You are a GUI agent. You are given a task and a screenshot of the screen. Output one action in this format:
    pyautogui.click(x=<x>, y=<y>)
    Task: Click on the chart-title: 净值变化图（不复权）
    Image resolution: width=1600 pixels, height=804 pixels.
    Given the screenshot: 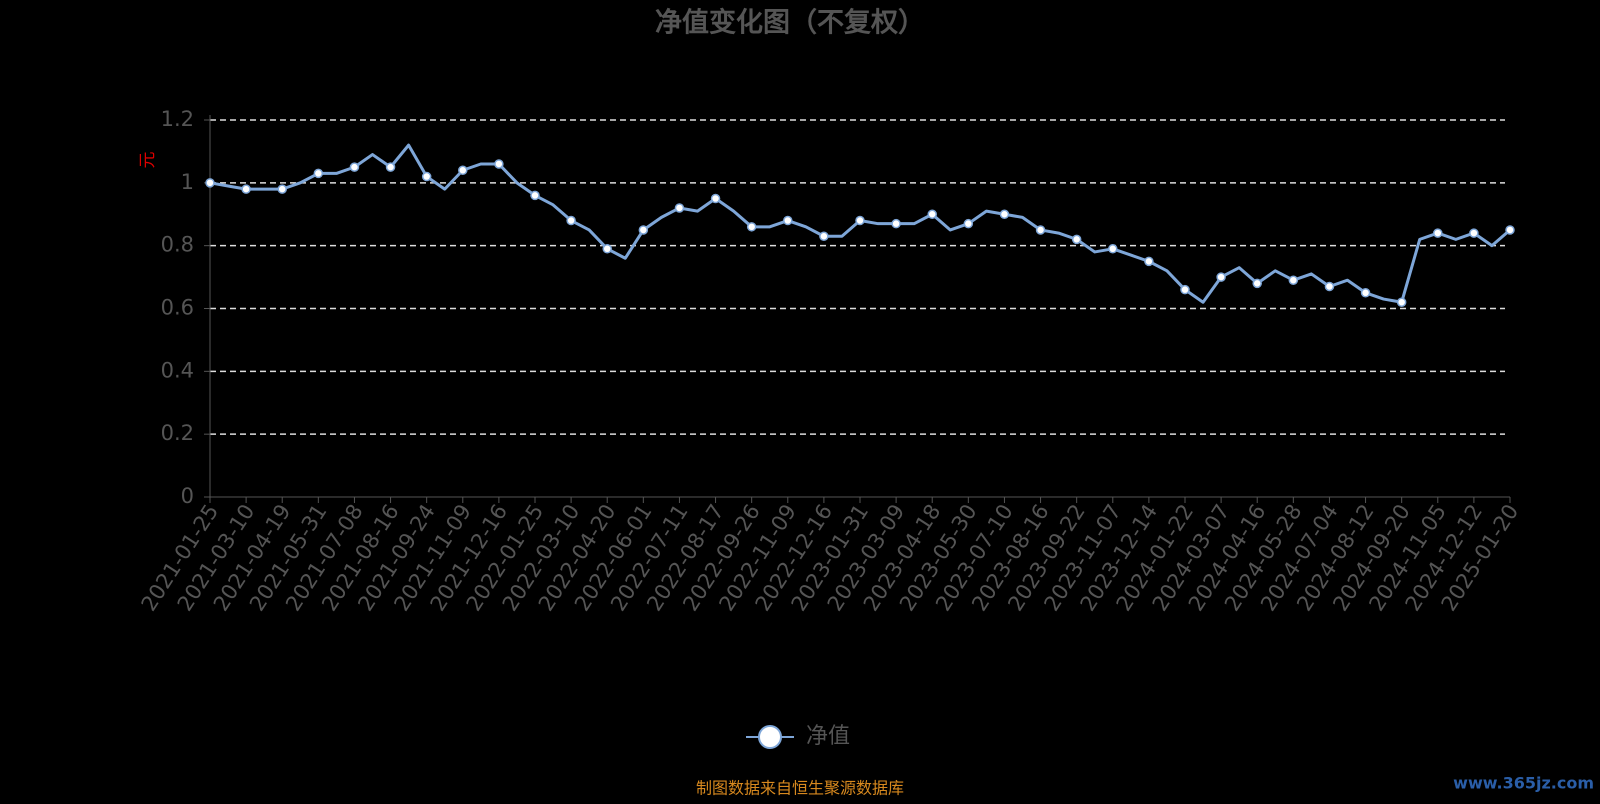 What is the action you would take?
    pyautogui.click(x=790, y=23)
    